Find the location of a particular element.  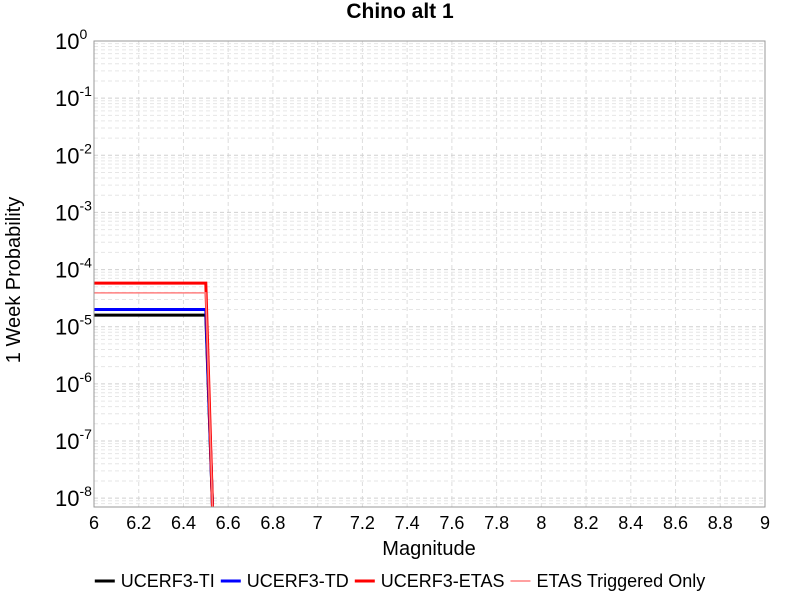

chart-title: Chino alt 1 is located at coordinates (400, 11).